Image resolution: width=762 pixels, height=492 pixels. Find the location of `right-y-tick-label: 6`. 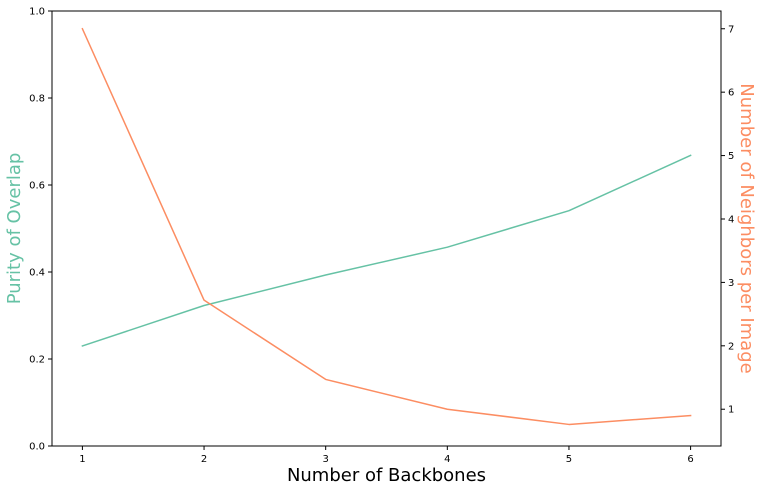

right-y-tick-label: 6 is located at coordinates (731, 93).